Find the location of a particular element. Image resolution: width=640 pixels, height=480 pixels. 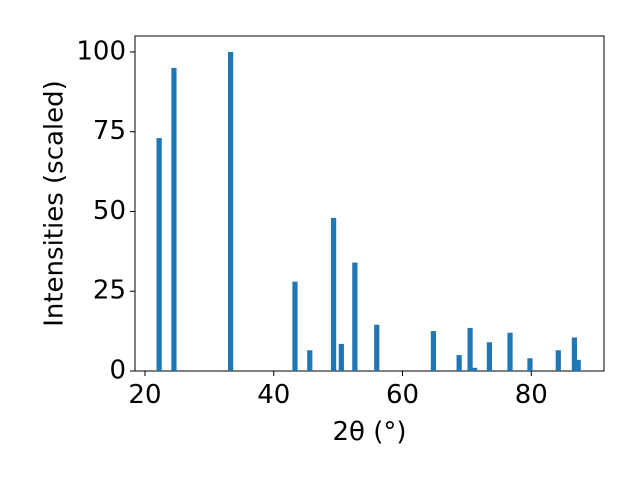

x-tick-label: 60 is located at coordinates (402, 395).